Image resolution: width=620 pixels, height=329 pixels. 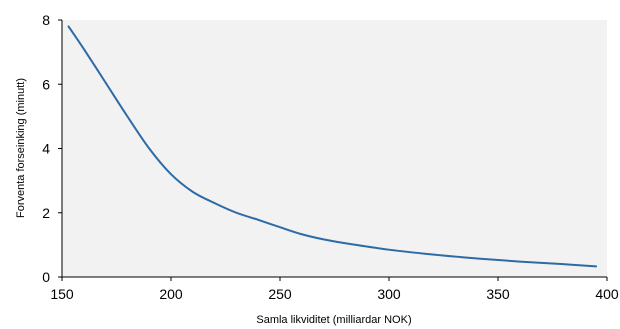 I want to click on y-tick-label: 6, so click(x=46, y=84).